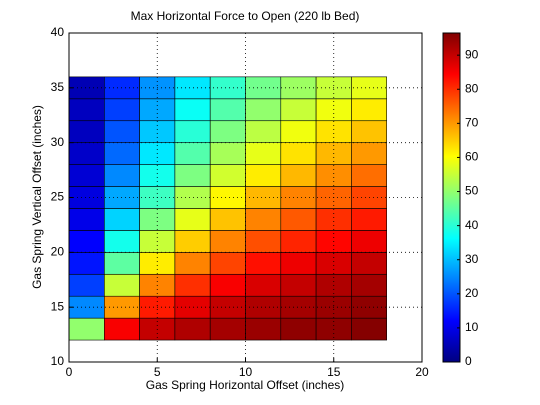 The image size is (540, 405). Describe the element at coordinates (451, 197) in the screenshot. I see `colorbar` at that location.